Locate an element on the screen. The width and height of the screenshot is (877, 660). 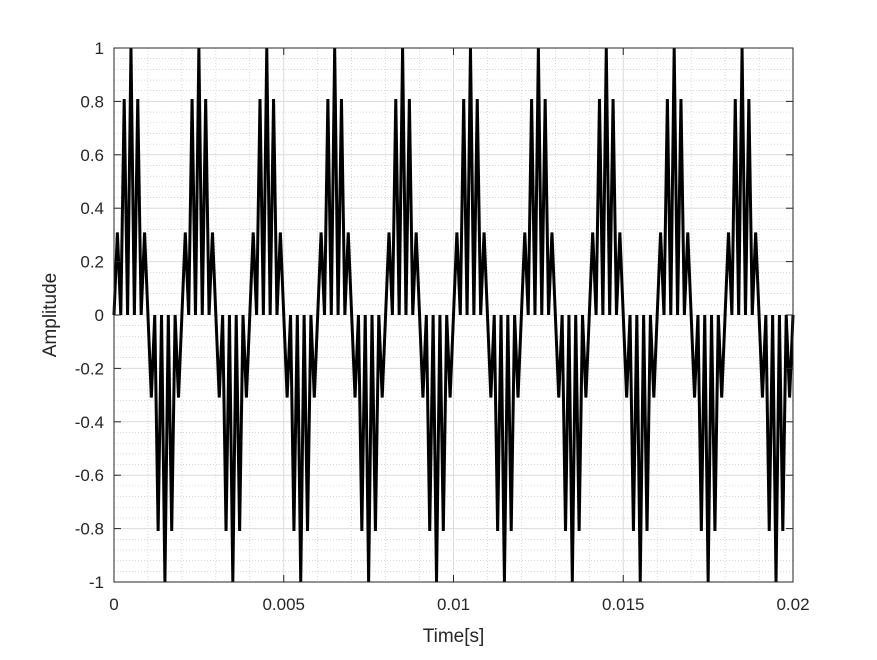
y-tick-labels: -1 -0.8 -0.6 -0.4 -0.2 0 0.2 0.4 0.6 0.8 1 is located at coordinates (89, 315).